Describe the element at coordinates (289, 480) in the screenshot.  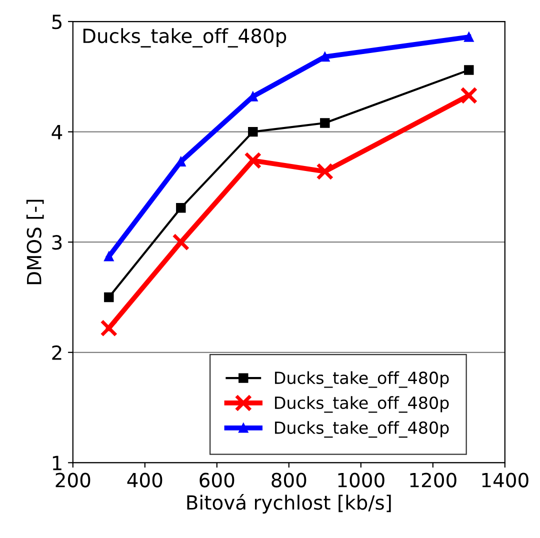
I see `x-tick-label: 800` at that location.